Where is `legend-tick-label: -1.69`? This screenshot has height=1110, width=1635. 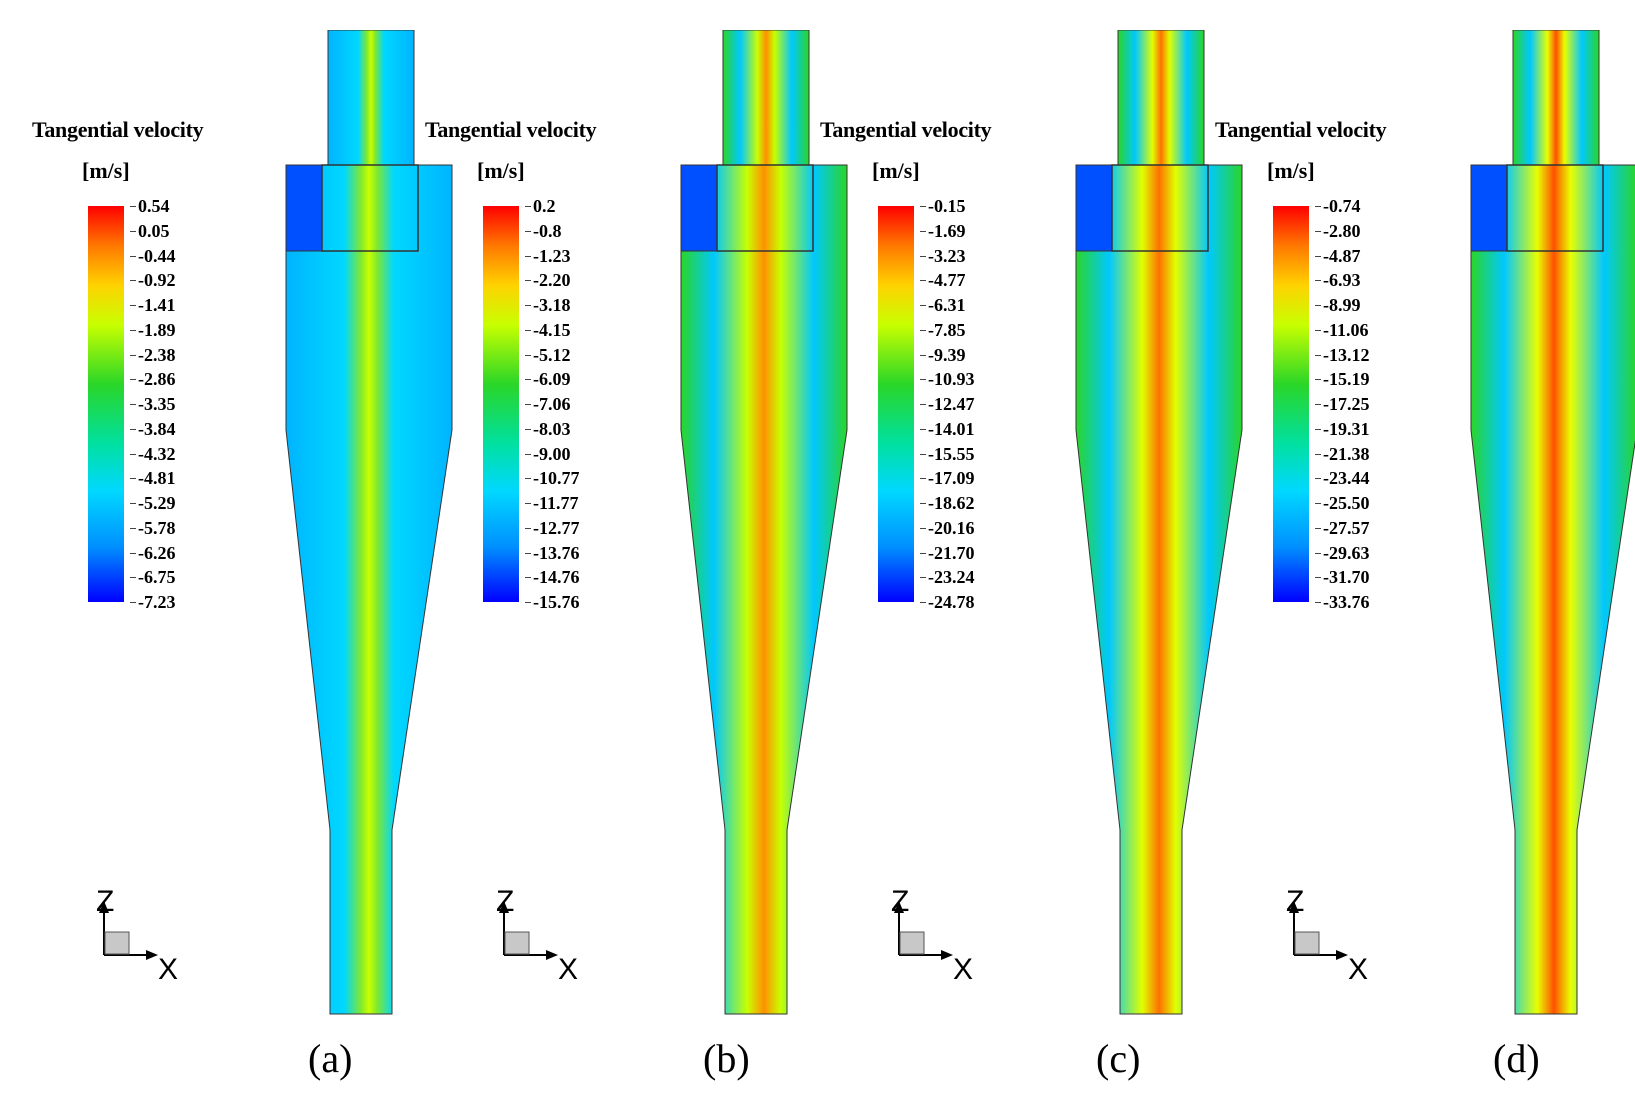
legend-tick-label: -1.69 is located at coordinates (943, 230).